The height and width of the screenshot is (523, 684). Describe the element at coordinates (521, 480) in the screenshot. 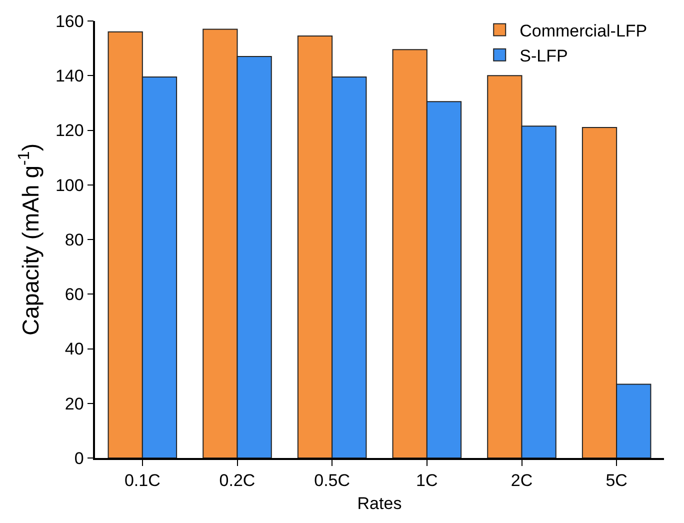

I see `x-tick-label: 2C` at that location.